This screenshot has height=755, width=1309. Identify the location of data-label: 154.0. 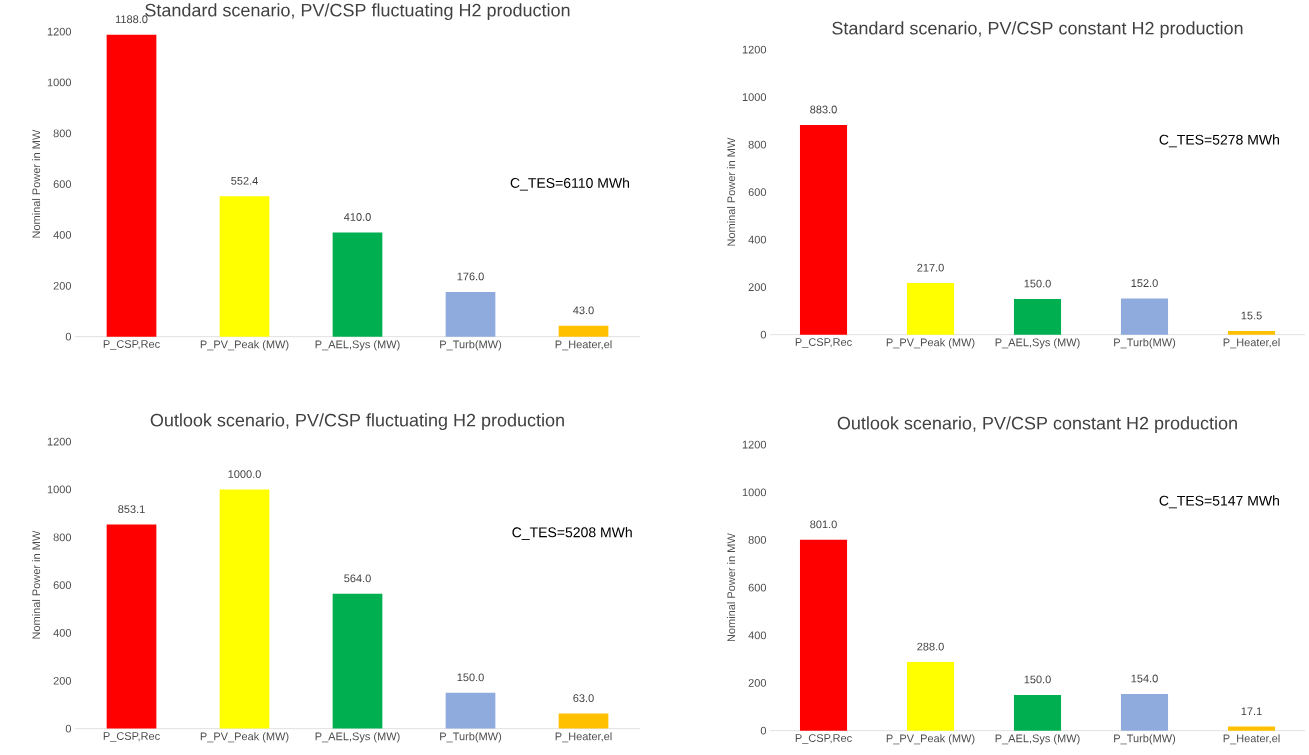
(1144, 678).